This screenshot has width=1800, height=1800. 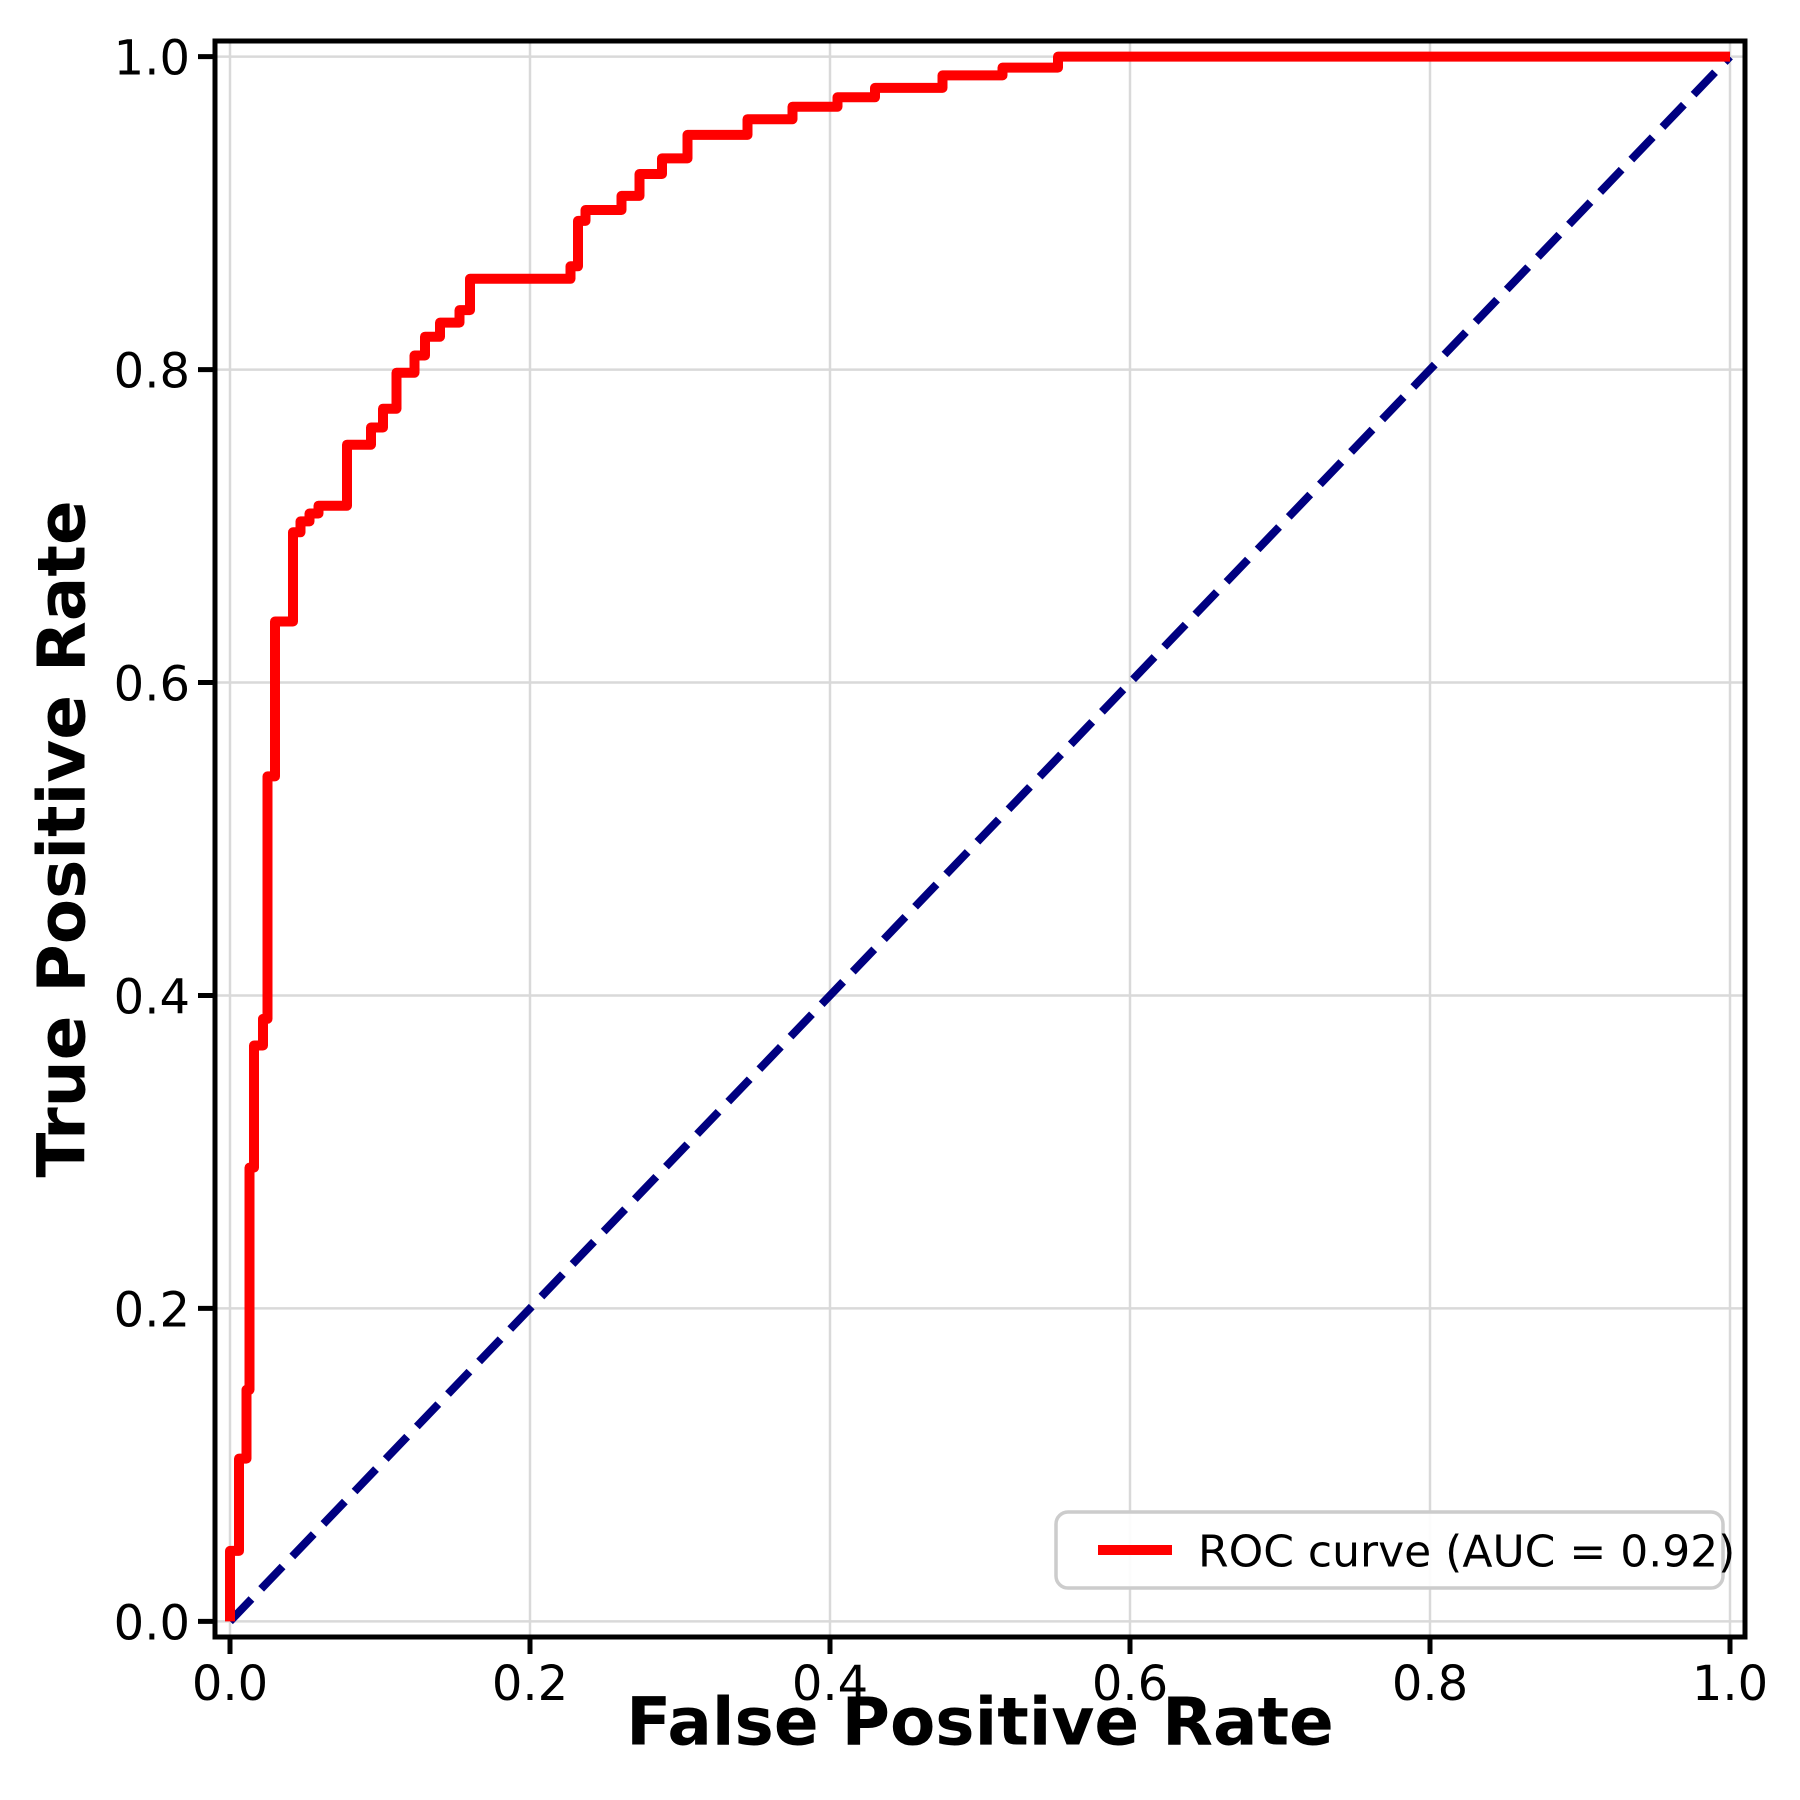 What do you see at coordinates (152, 685) in the screenshot?
I see `y-tick-label: 0.6` at bounding box center [152, 685].